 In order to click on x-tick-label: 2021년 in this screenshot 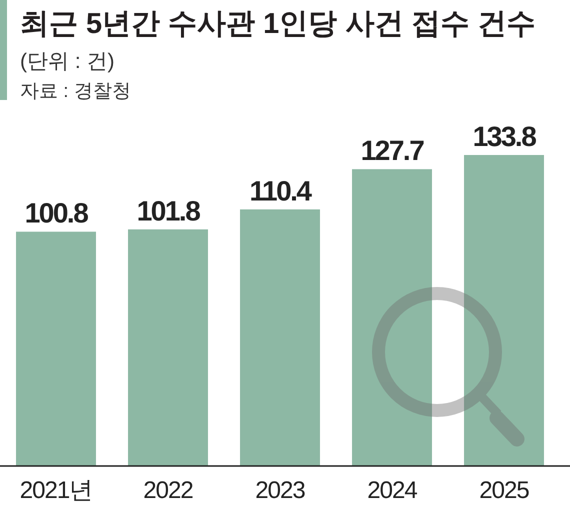, I will do `click(56, 490)`.